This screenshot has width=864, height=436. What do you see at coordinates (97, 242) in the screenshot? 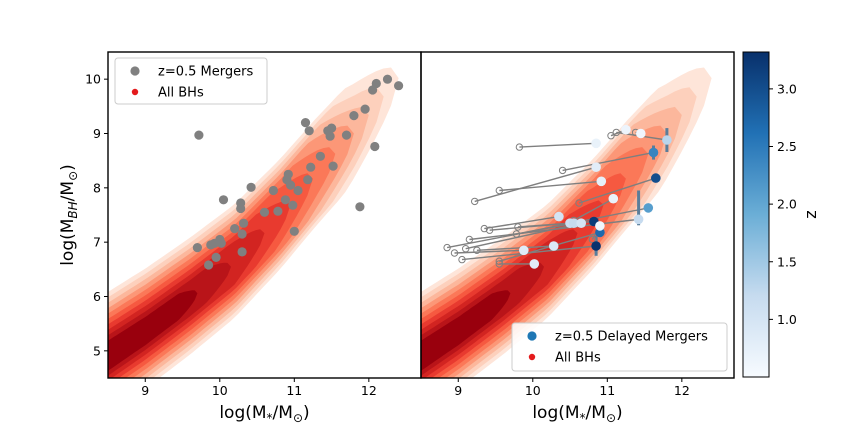
I see `left-ytick-label: 7` at bounding box center [97, 242].